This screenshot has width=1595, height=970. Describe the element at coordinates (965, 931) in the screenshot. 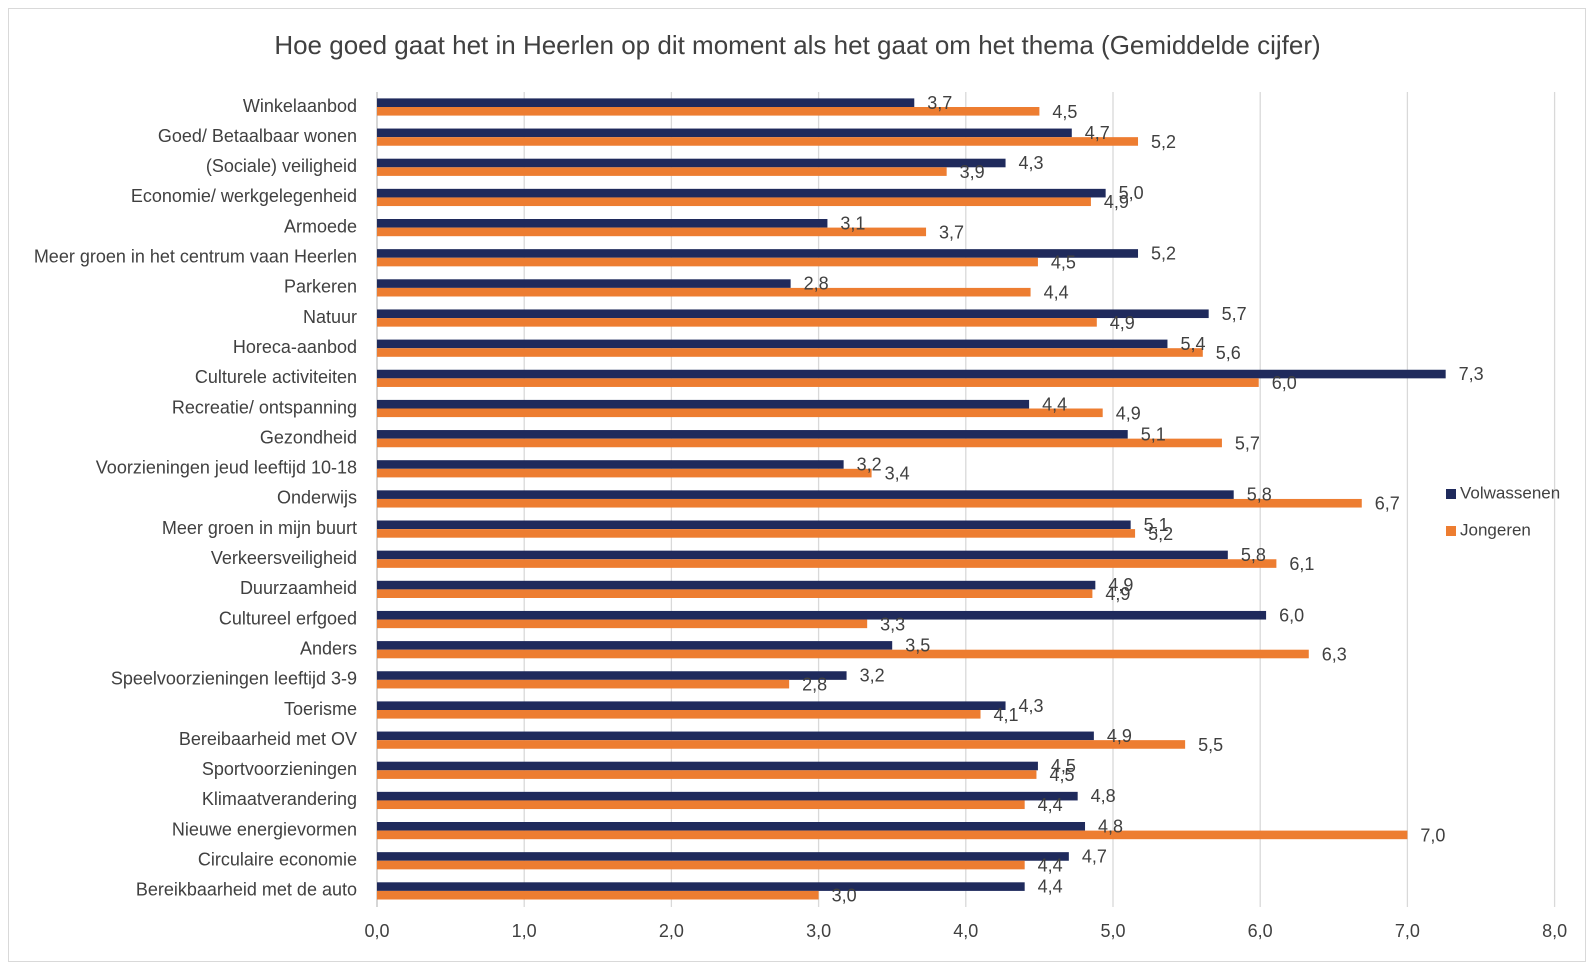

I see `x-tick-label: 4,0` at that location.